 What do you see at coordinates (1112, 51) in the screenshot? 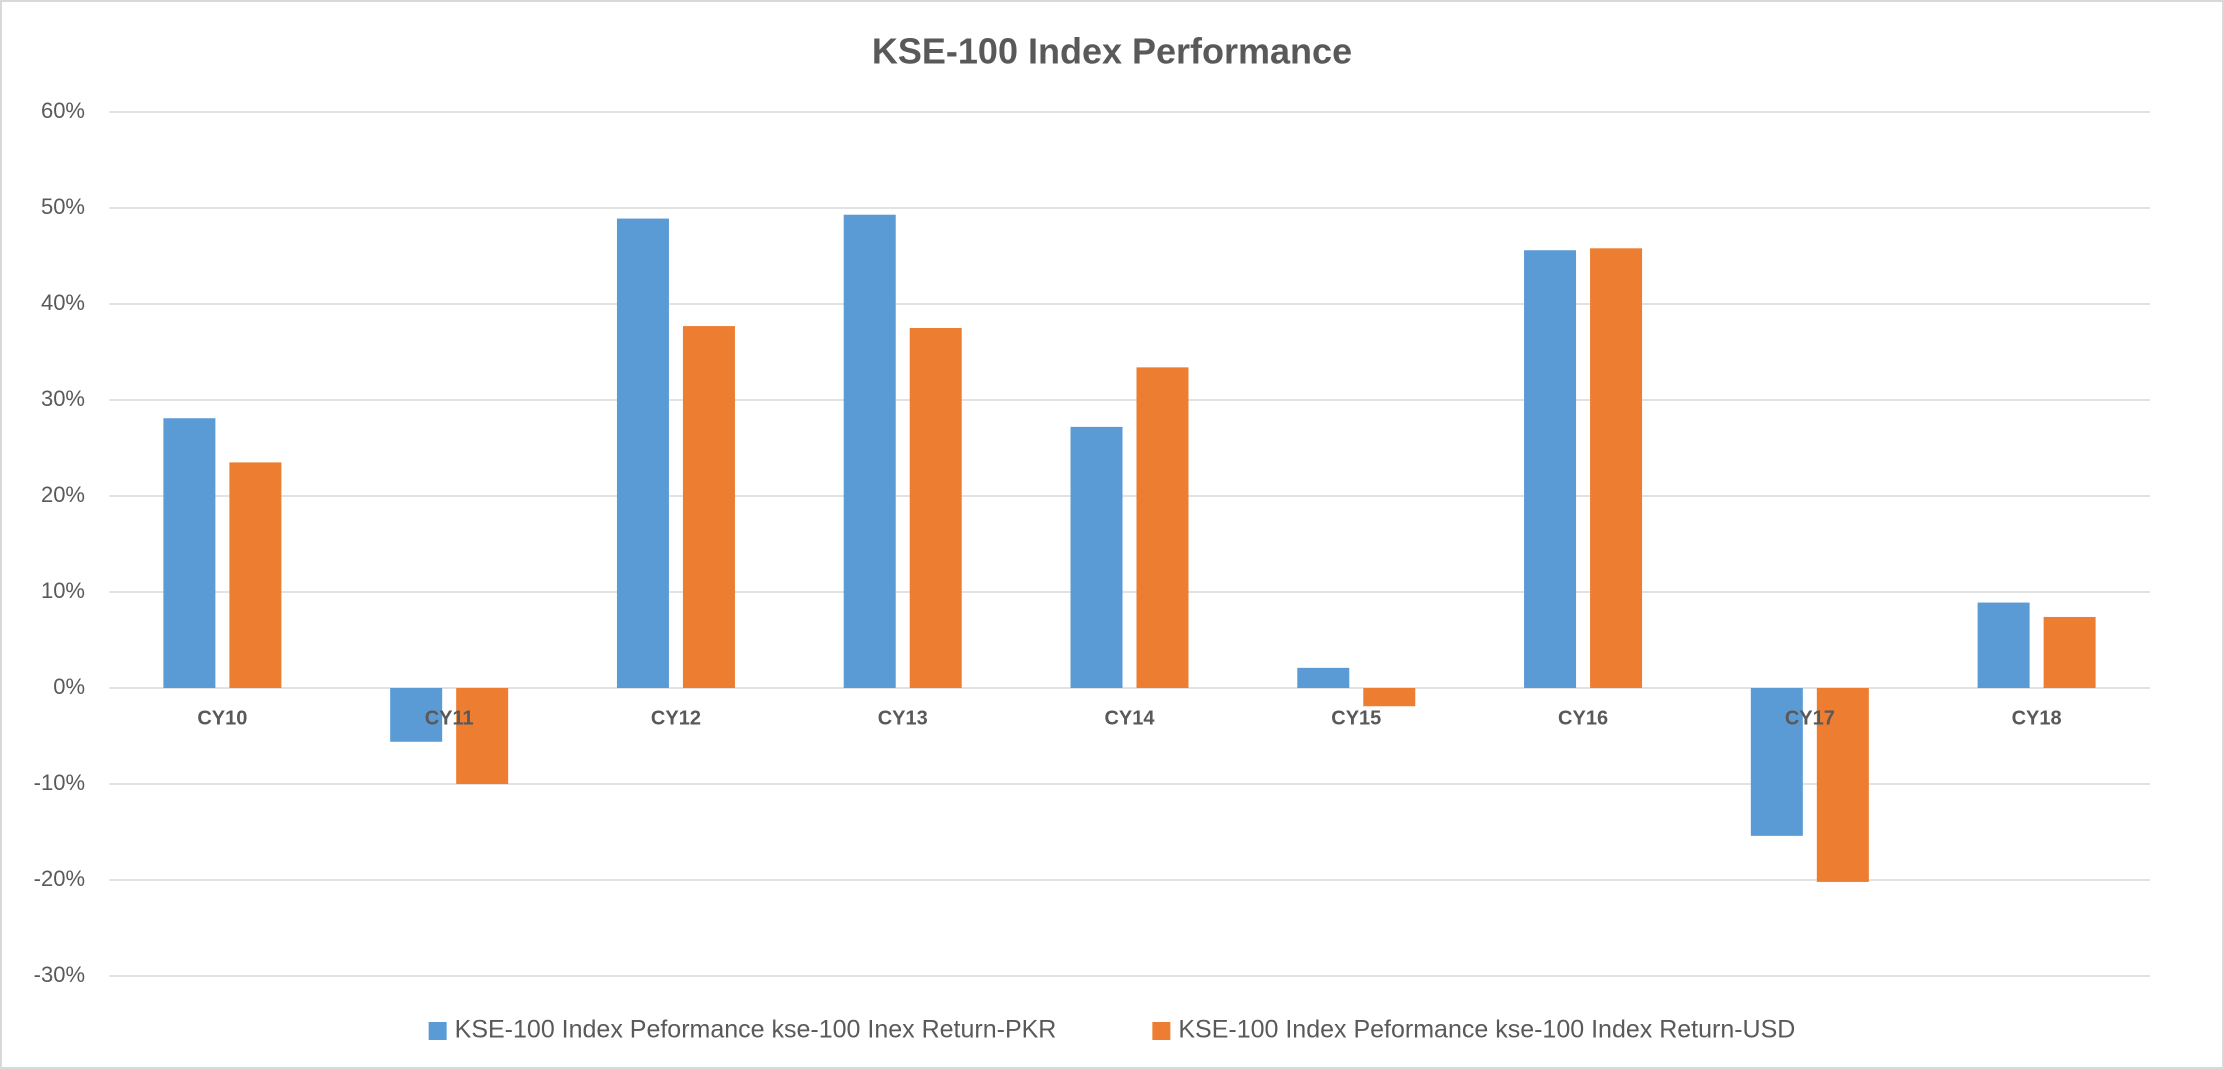
I see `chart-title: KSE-100 Index Performance` at bounding box center [1112, 51].